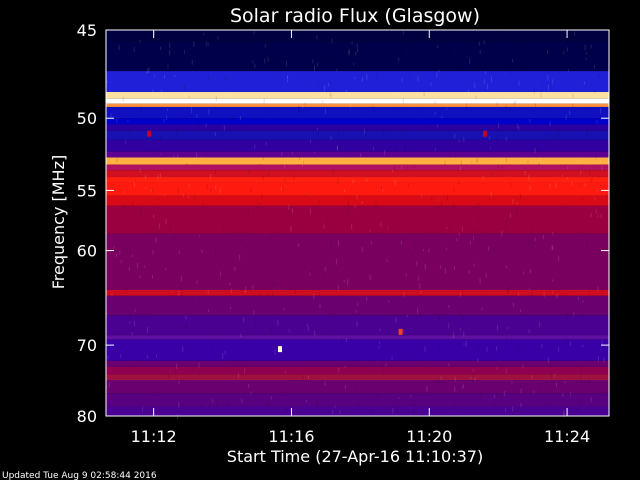 Image resolution: width=640 pixels, height=480 pixels. What do you see at coordinates (567, 436) in the screenshot?
I see `x-tick-label: 11:24` at bounding box center [567, 436].